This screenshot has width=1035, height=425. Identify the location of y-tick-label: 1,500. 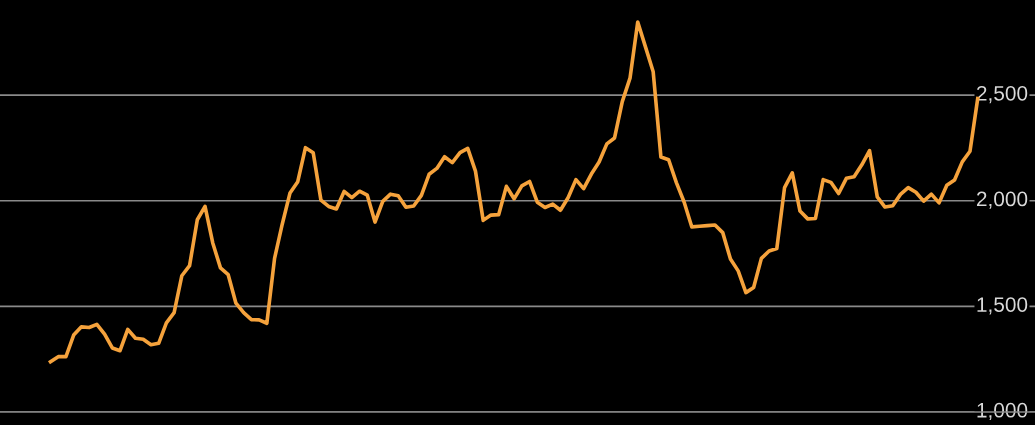
(1002, 306).